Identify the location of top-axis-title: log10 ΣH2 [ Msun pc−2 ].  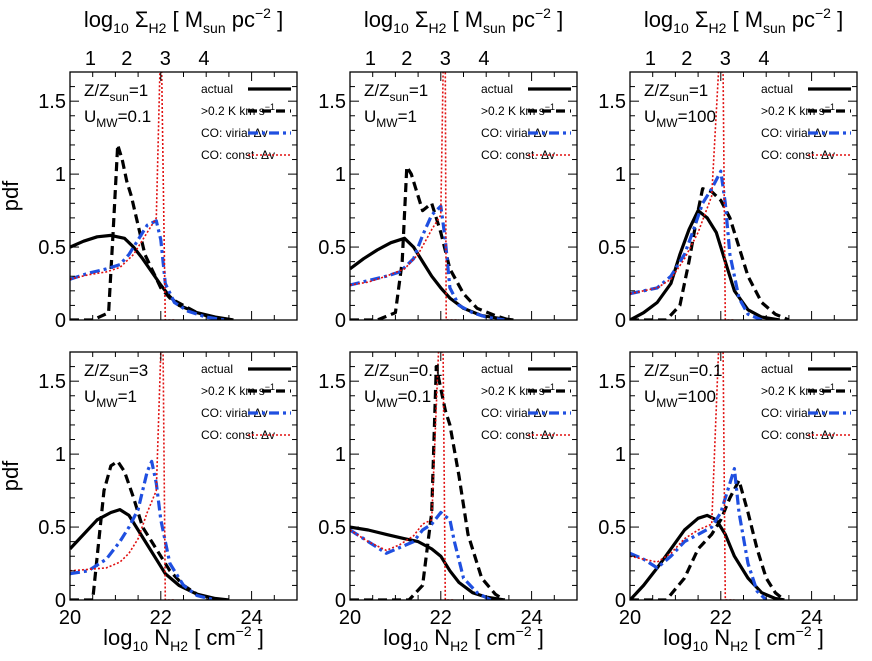
(183, 20).